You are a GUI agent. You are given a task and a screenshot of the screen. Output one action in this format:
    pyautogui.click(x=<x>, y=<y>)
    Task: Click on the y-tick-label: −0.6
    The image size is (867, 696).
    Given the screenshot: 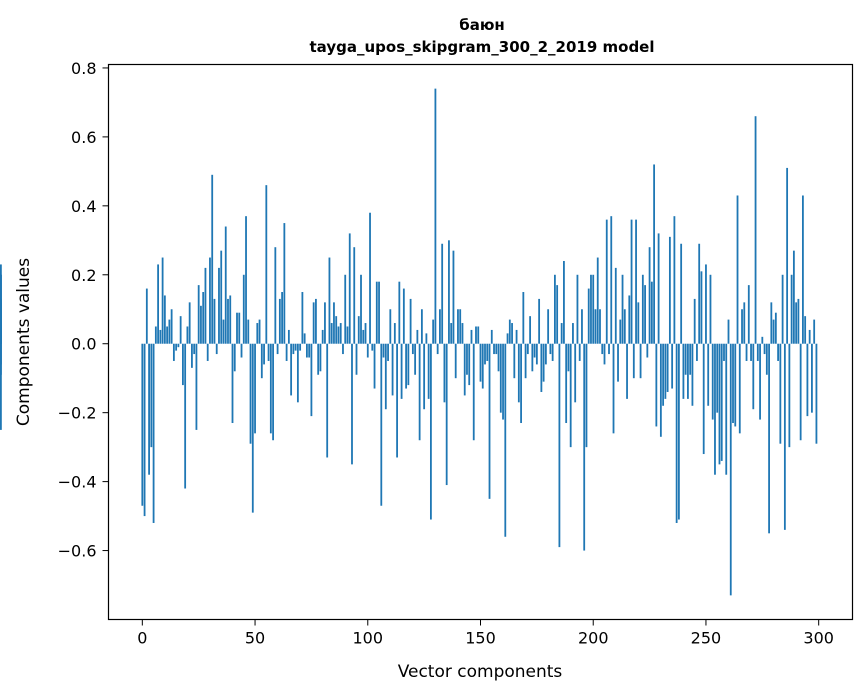 What is the action you would take?
    pyautogui.click(x=77, y=551)
    